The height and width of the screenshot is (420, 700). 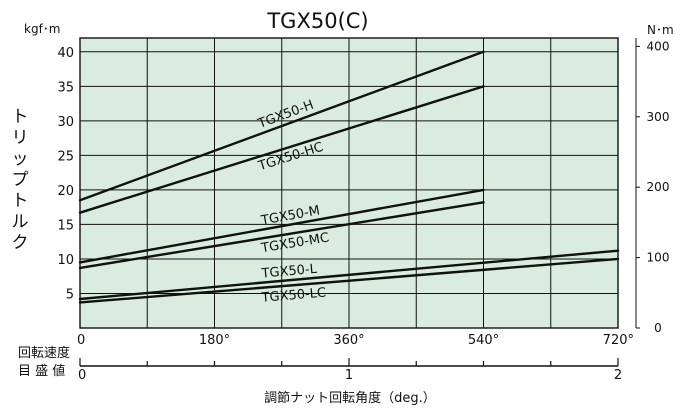 What do you see at coordinates (618, 375) in the screenshot?
I see `x-turn-tick: 2` at bounding box center [618, 375].